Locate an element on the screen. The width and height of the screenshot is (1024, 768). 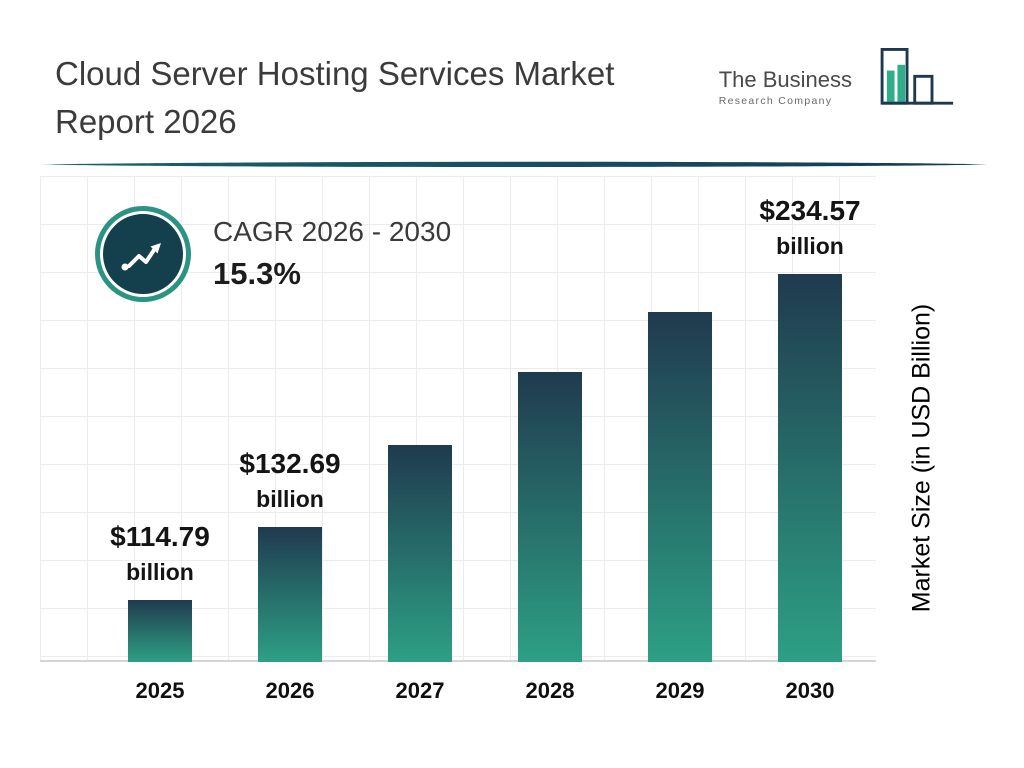
x-axis-label-2029: 2029 is located at coordinates (680, 690).